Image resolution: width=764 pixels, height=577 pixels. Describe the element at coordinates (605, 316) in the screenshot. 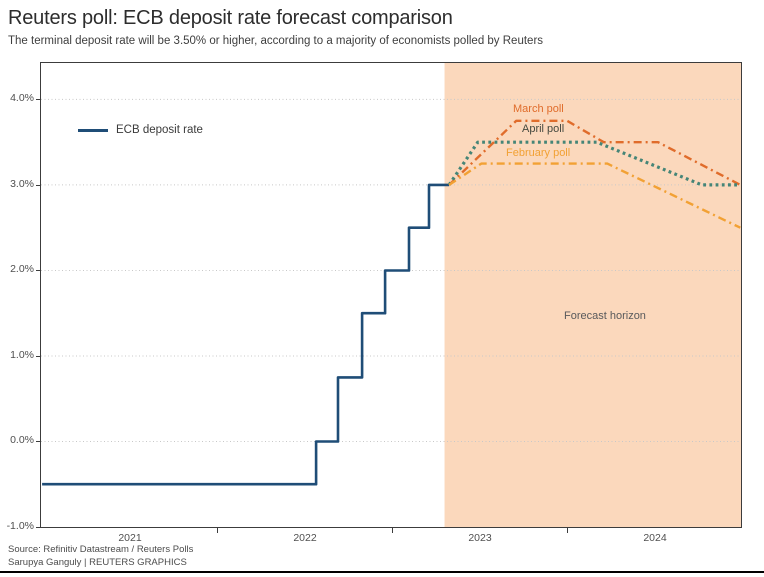

I see `forecast-horizon-label: Forecast horizon` at that location.